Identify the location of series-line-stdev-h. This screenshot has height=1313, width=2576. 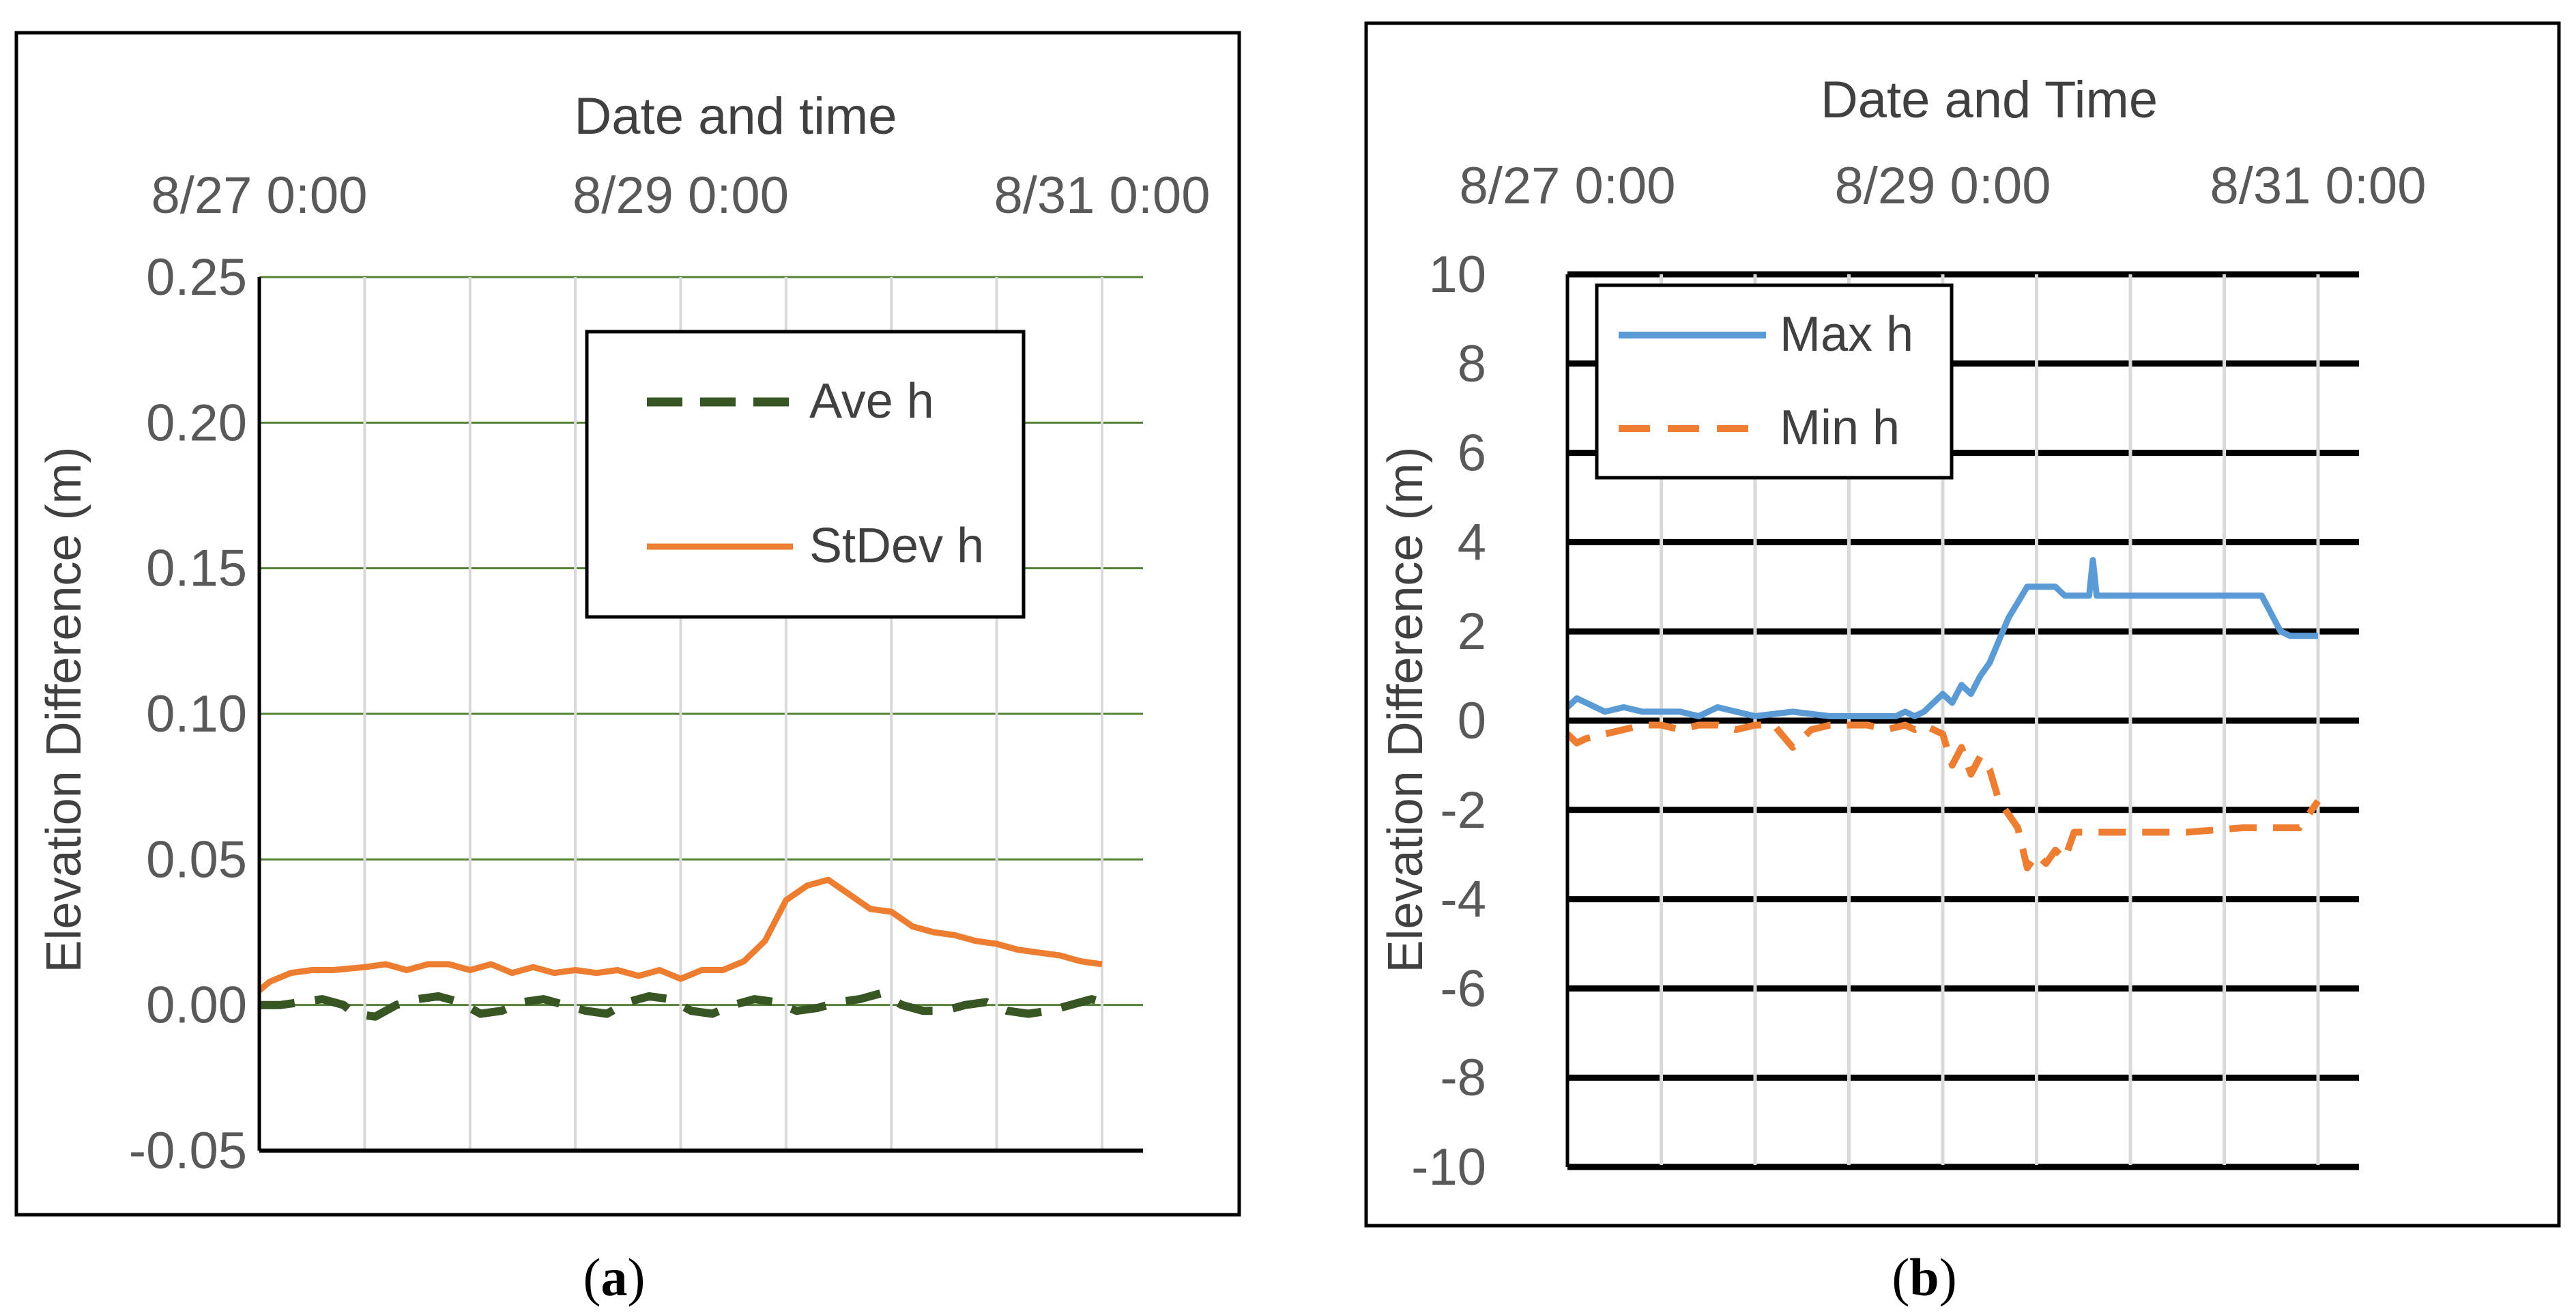
(680, 935).